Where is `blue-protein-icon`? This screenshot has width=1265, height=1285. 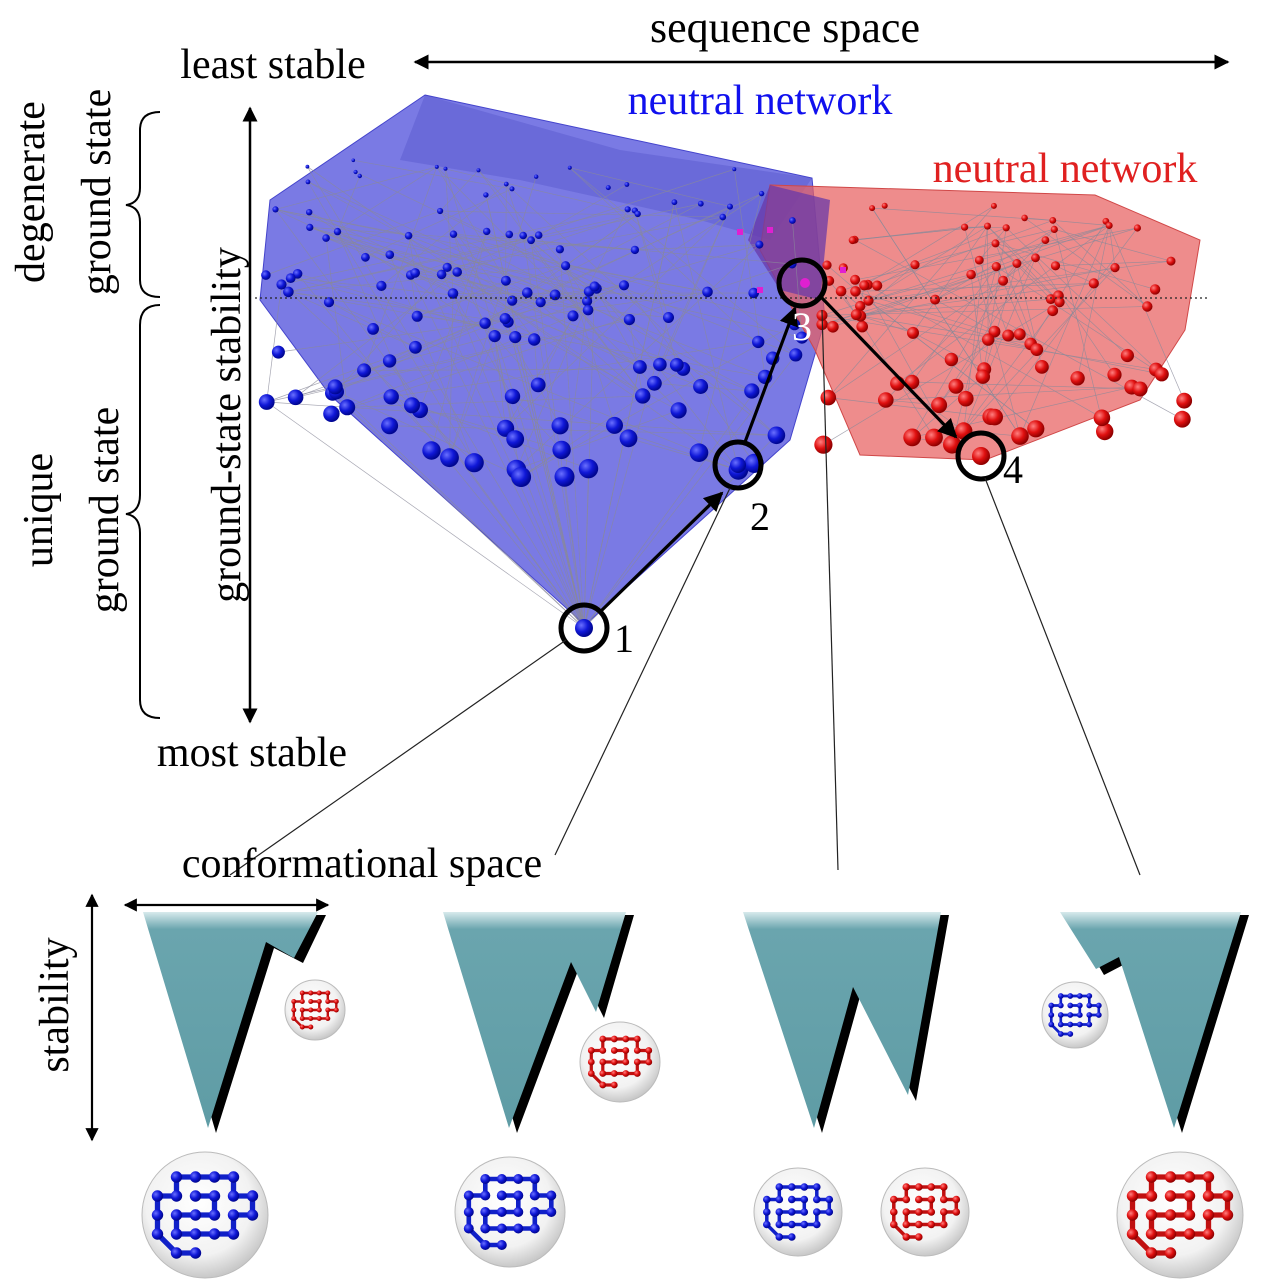
blue-protein-icon is located at coordinates (510, 1212).